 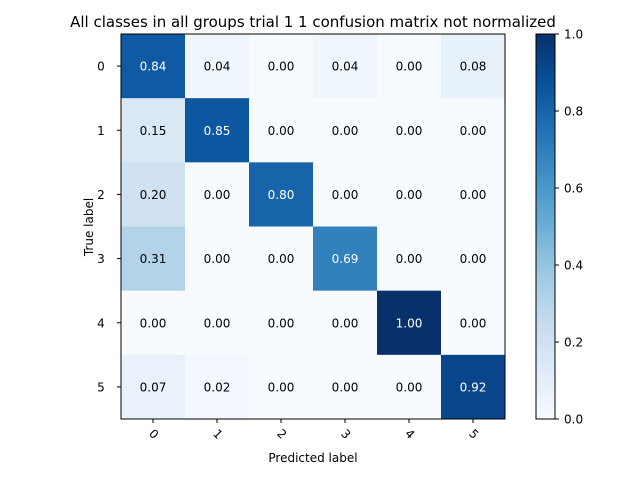 I want to click on cell-label-r0-c2: 0.00, so click(x=281, y=67).